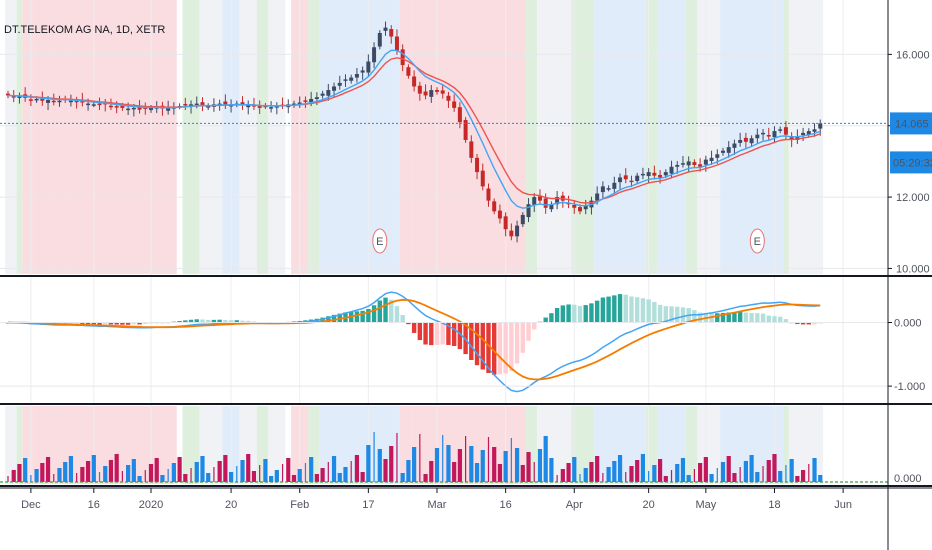 This screenshot has width=932, height=550. I want to click on time-tick-label-2: 2020, so click(151, 505).